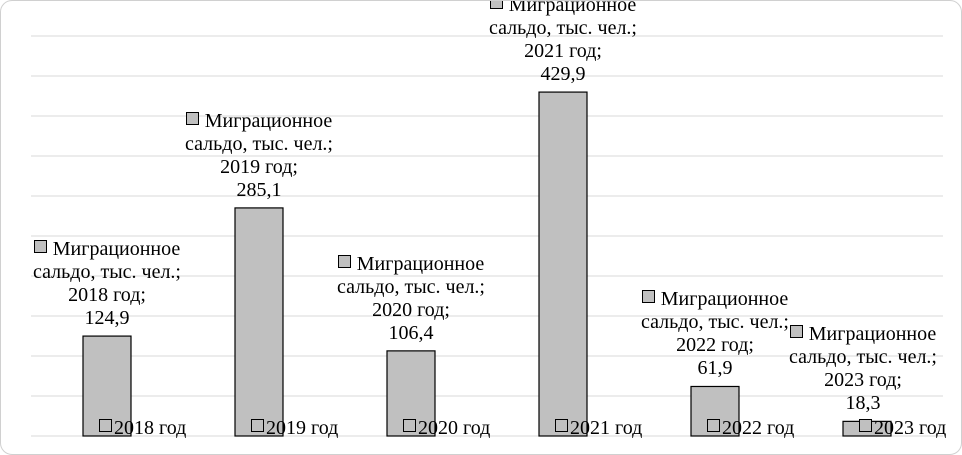  What do you see at coordinates (910, 428) in the screenshot?
I see `legend-text: 2023 год` at bounding box center [910, 428].